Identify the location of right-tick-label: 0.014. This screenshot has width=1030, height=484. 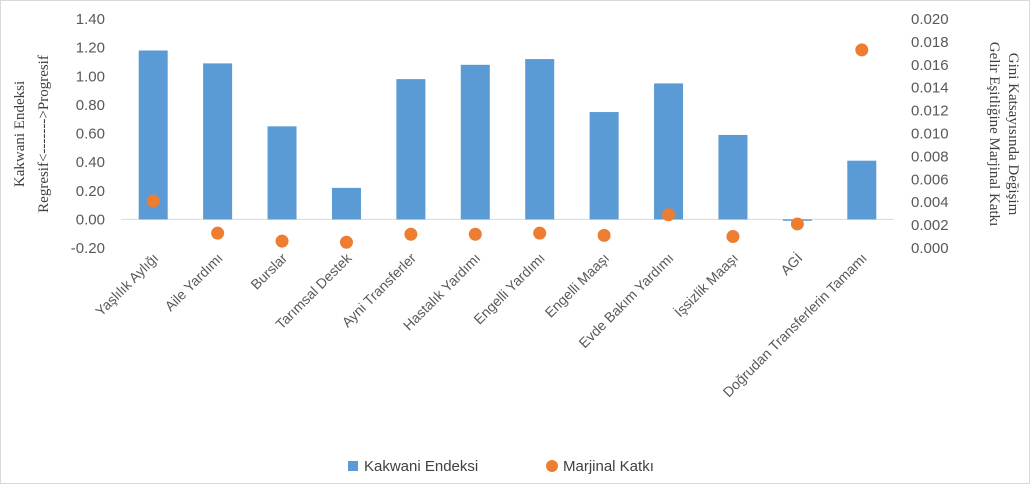
(930, 88).